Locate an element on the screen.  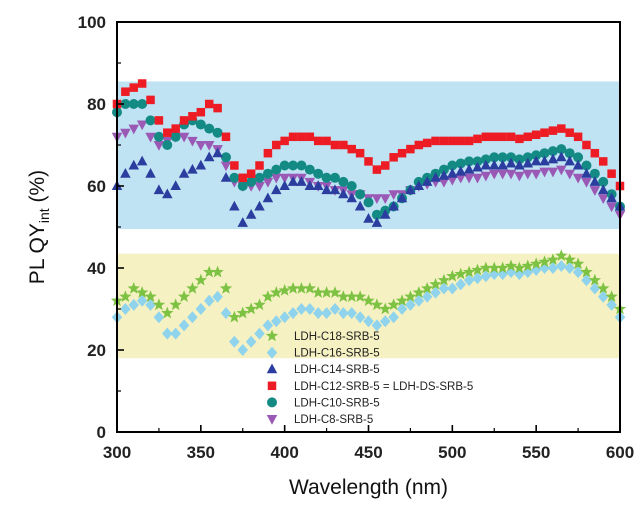
legend-marker is located at coordinates (272, 402).